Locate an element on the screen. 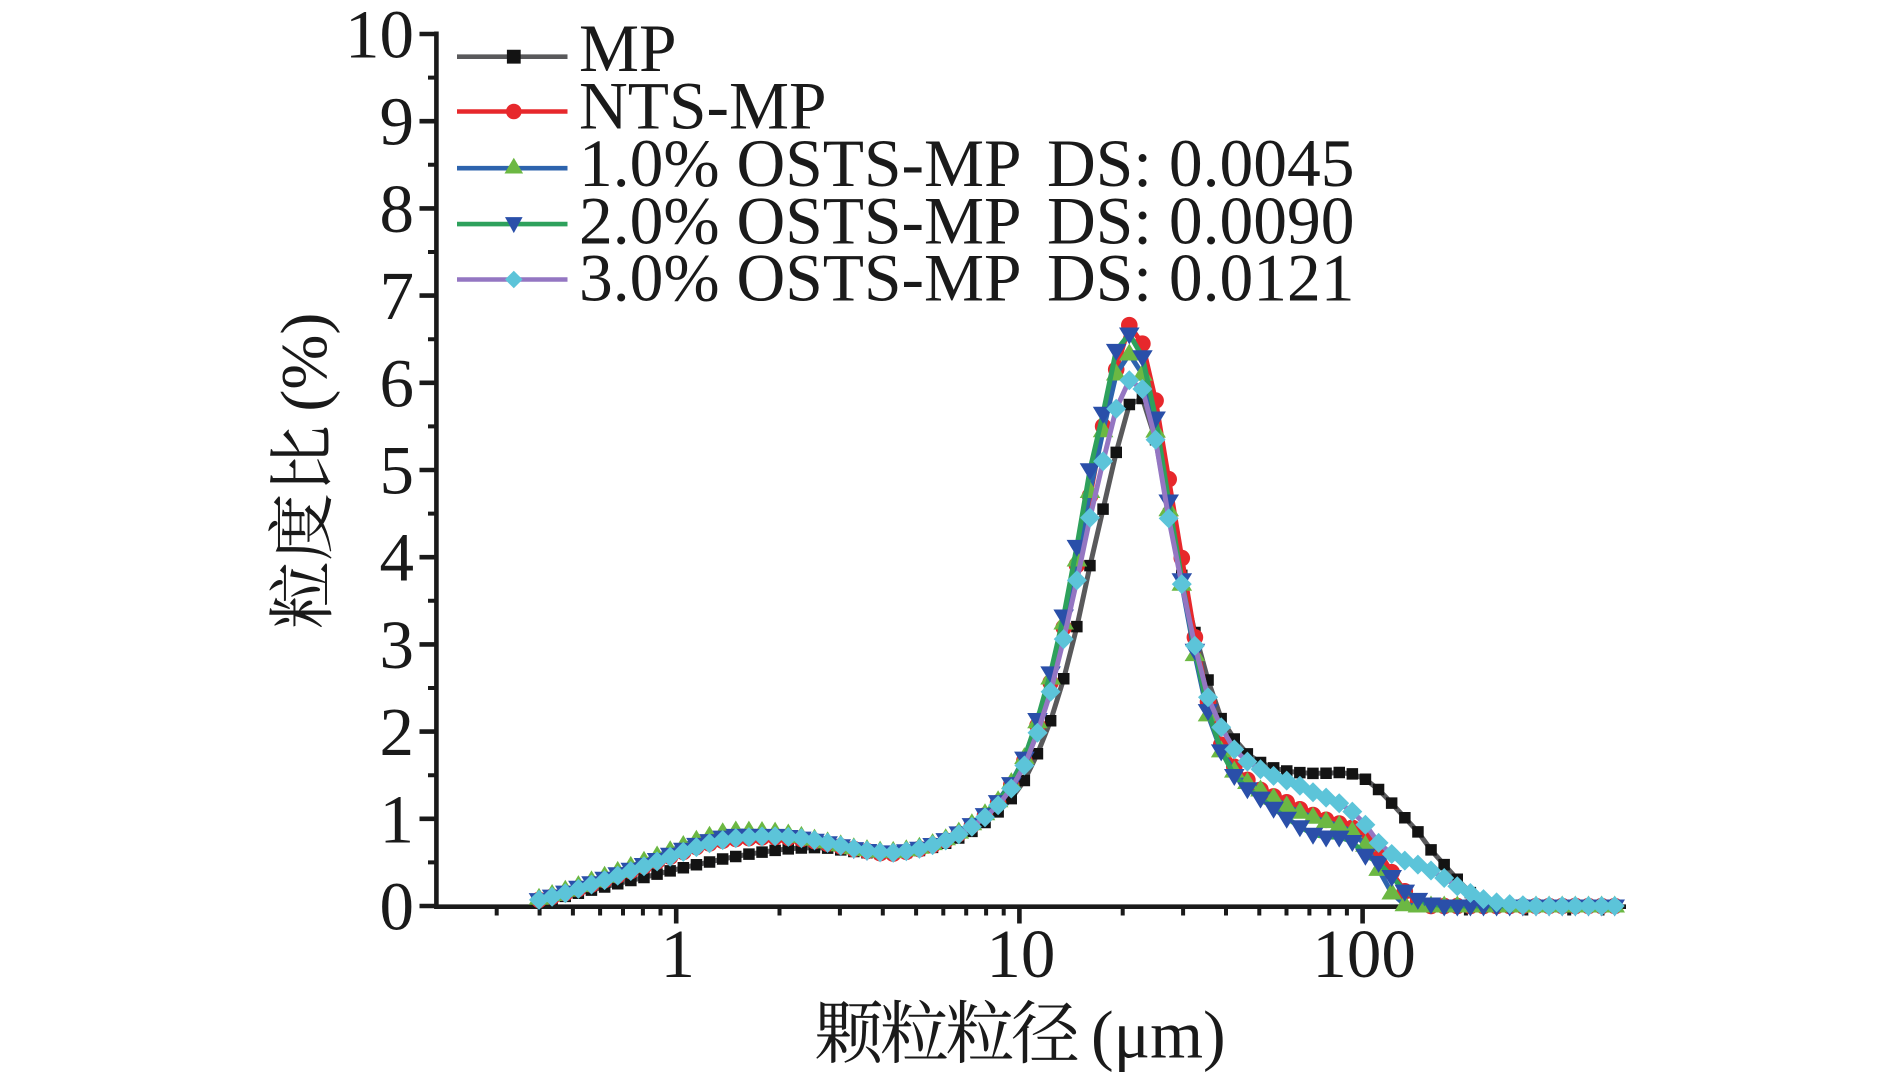 The height and width of the screenshot is (1077, 1890). svg-text: 2 is located at coordinates (397, 732).